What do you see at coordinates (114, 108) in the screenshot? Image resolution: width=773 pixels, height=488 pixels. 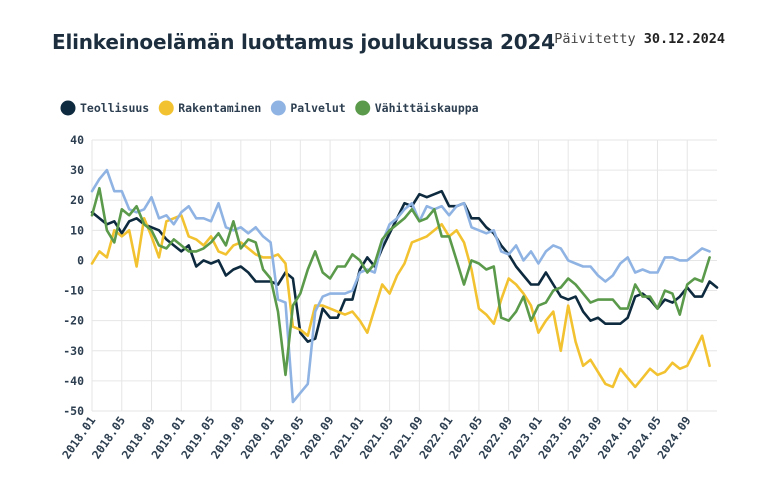 I see `legend-label: Teollisuus` at bounding box center [114, 108].